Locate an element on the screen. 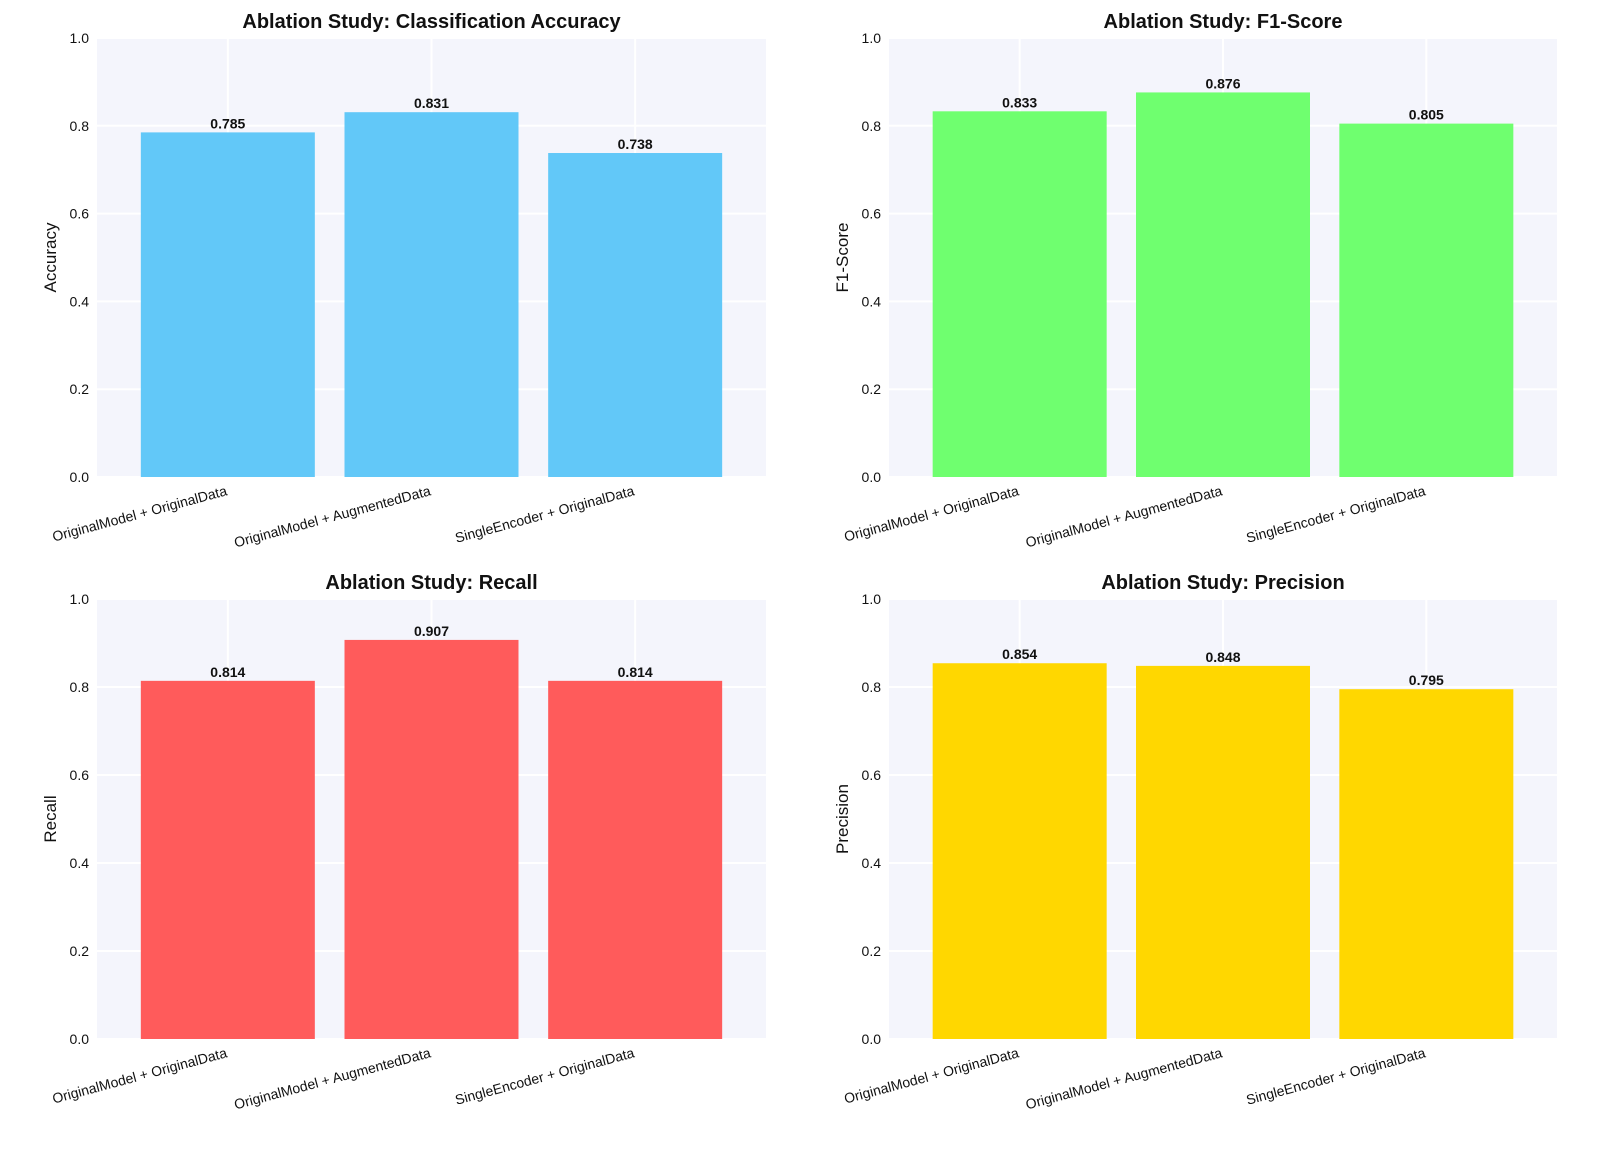 This screenshot has height=1152, width=1598. bar-value-label: 0.795 is located at coordinates (1426, 680).